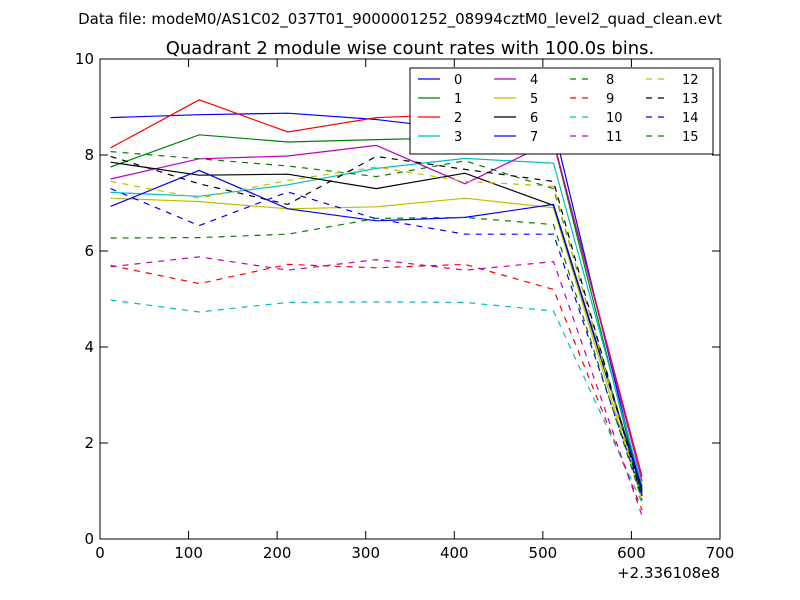 This screenshot has width=800, height=600. What do you see at coordinates (188, 553) in the screenshot?
I see `x-tick-label: 100` at bounding box center [188, 553].